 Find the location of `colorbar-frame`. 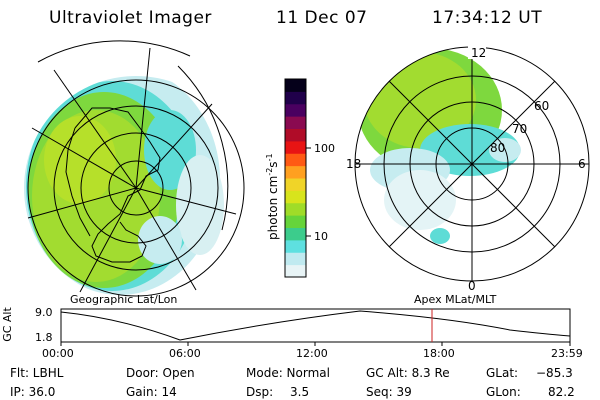

colorbar-frame is located at coordinates (295, 178).